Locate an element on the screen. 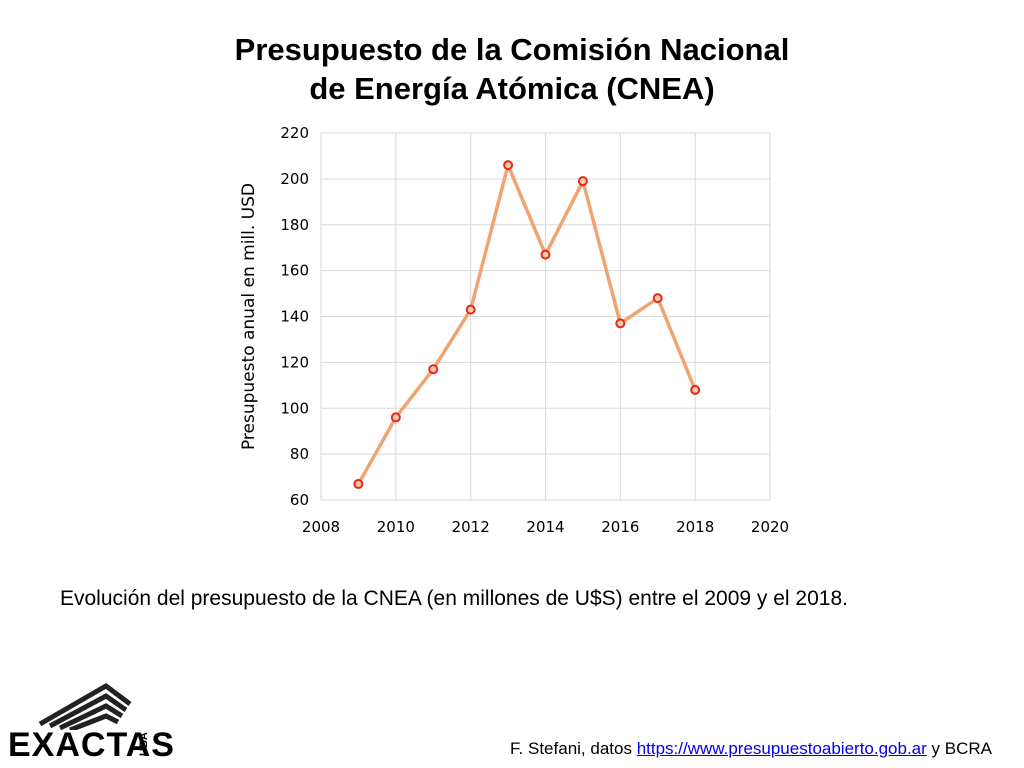 This screenshot has width=1024, height=768. y-tick-label: 160 is located at coordinates (294, 271).